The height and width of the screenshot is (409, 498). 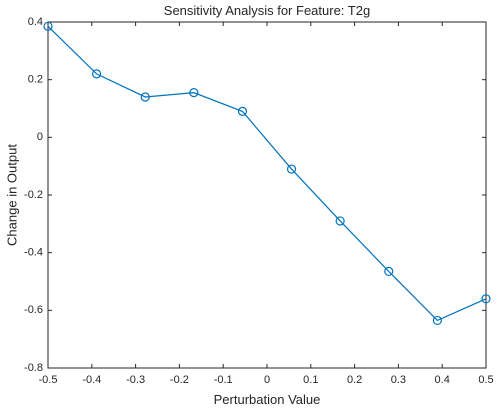 I want to click on x-tick-label: 0.3, so click(x=398, y=380).